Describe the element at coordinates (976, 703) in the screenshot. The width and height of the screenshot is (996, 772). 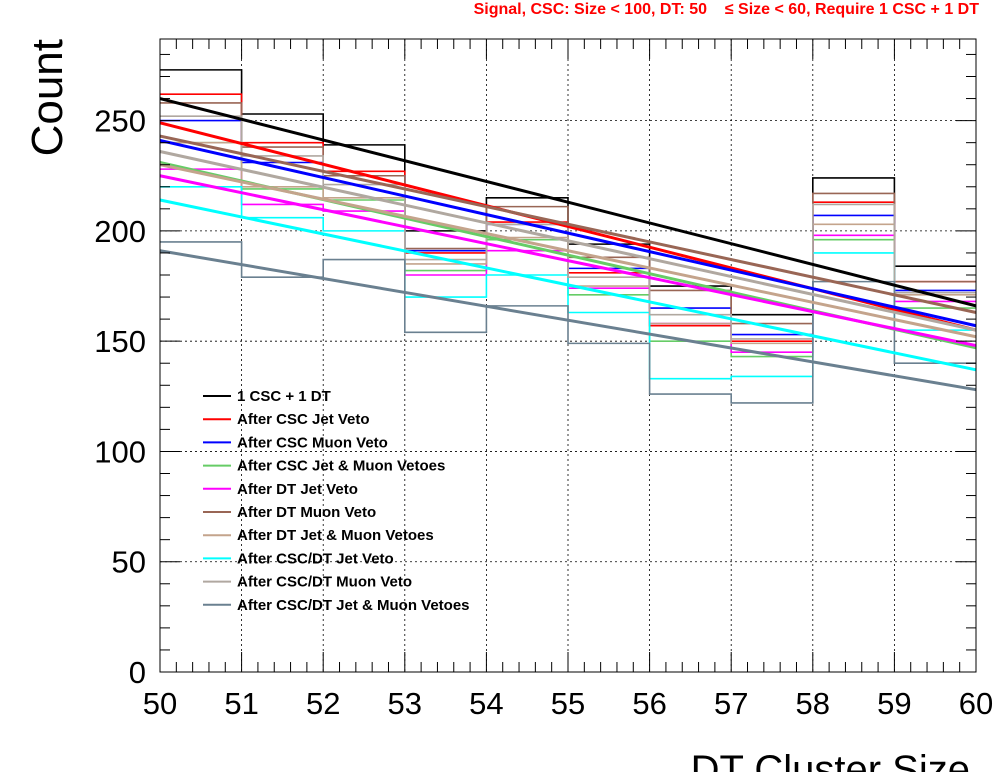
I see `x-tick-label: 60` at that location.